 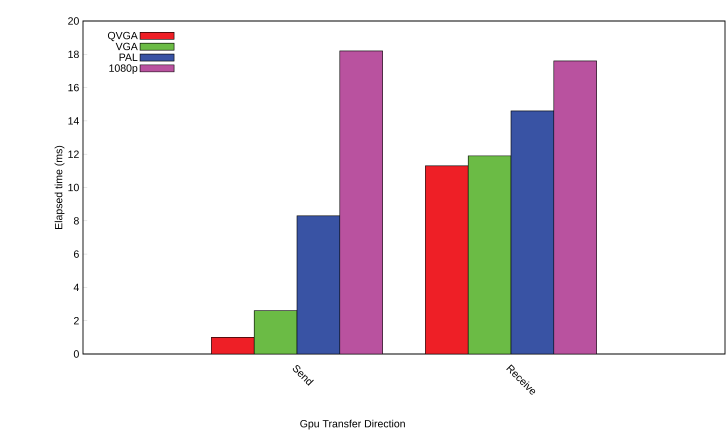 I want to click on legend-label: 1080p, so click(x=123, y=69).